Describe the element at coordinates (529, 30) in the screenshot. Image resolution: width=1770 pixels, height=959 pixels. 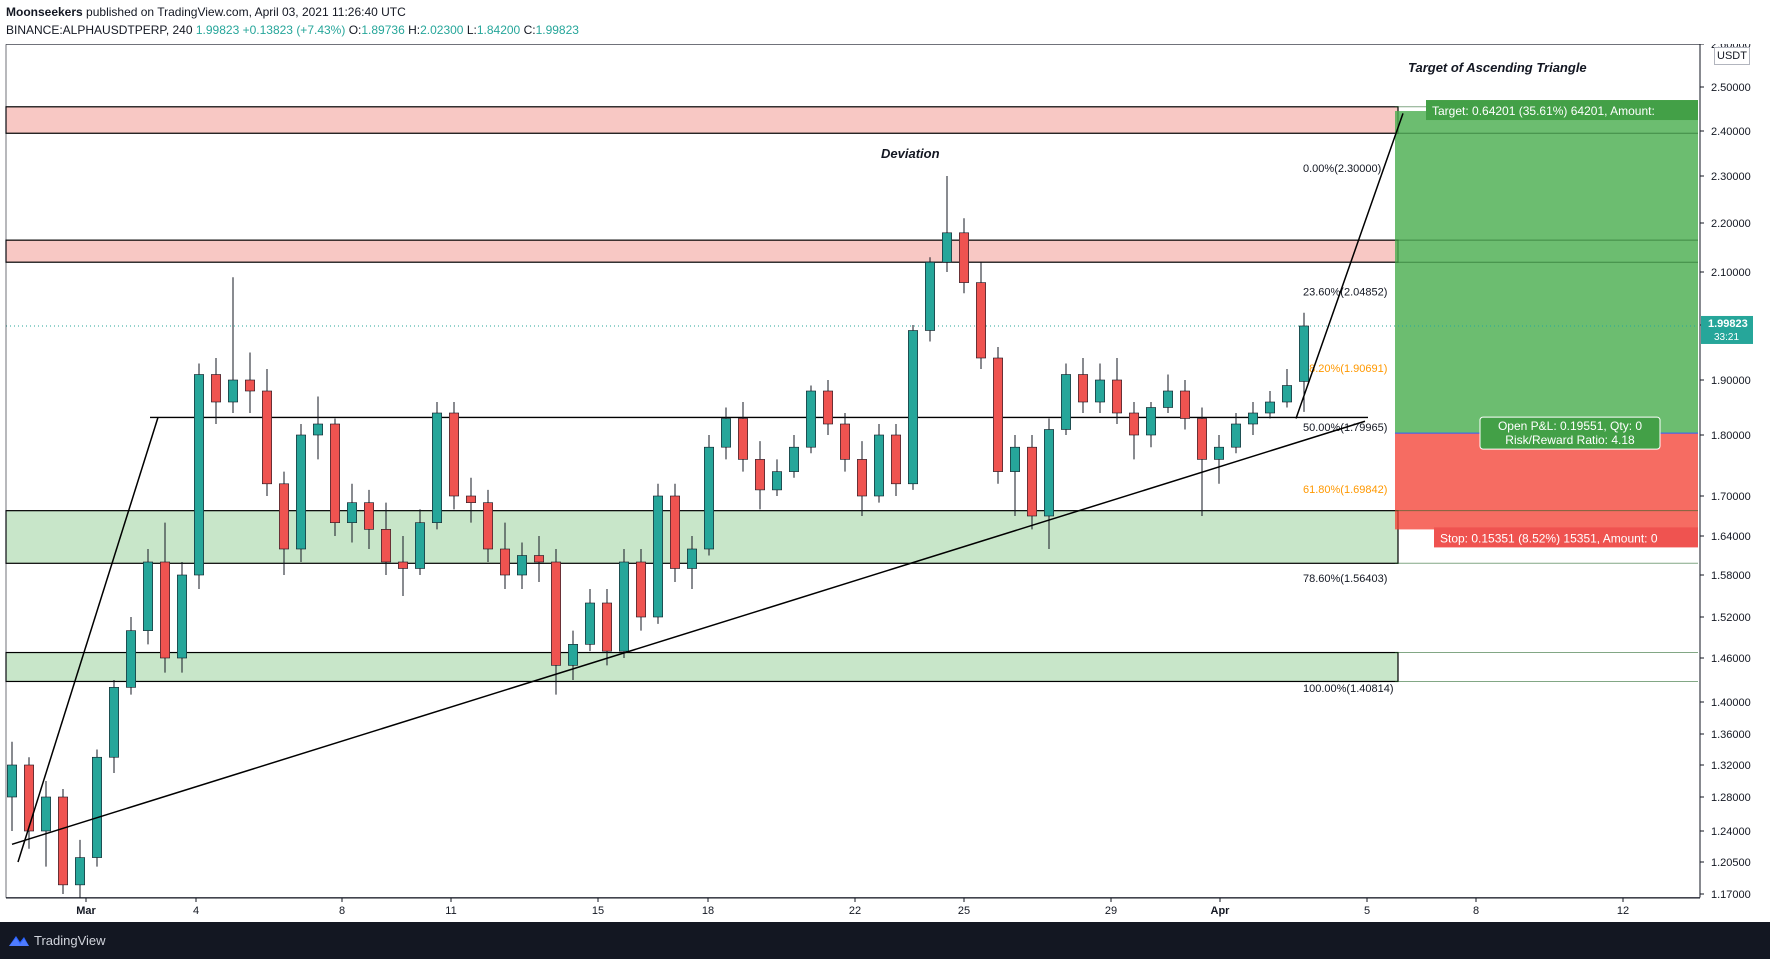
I see `close-label: C:` at that location.